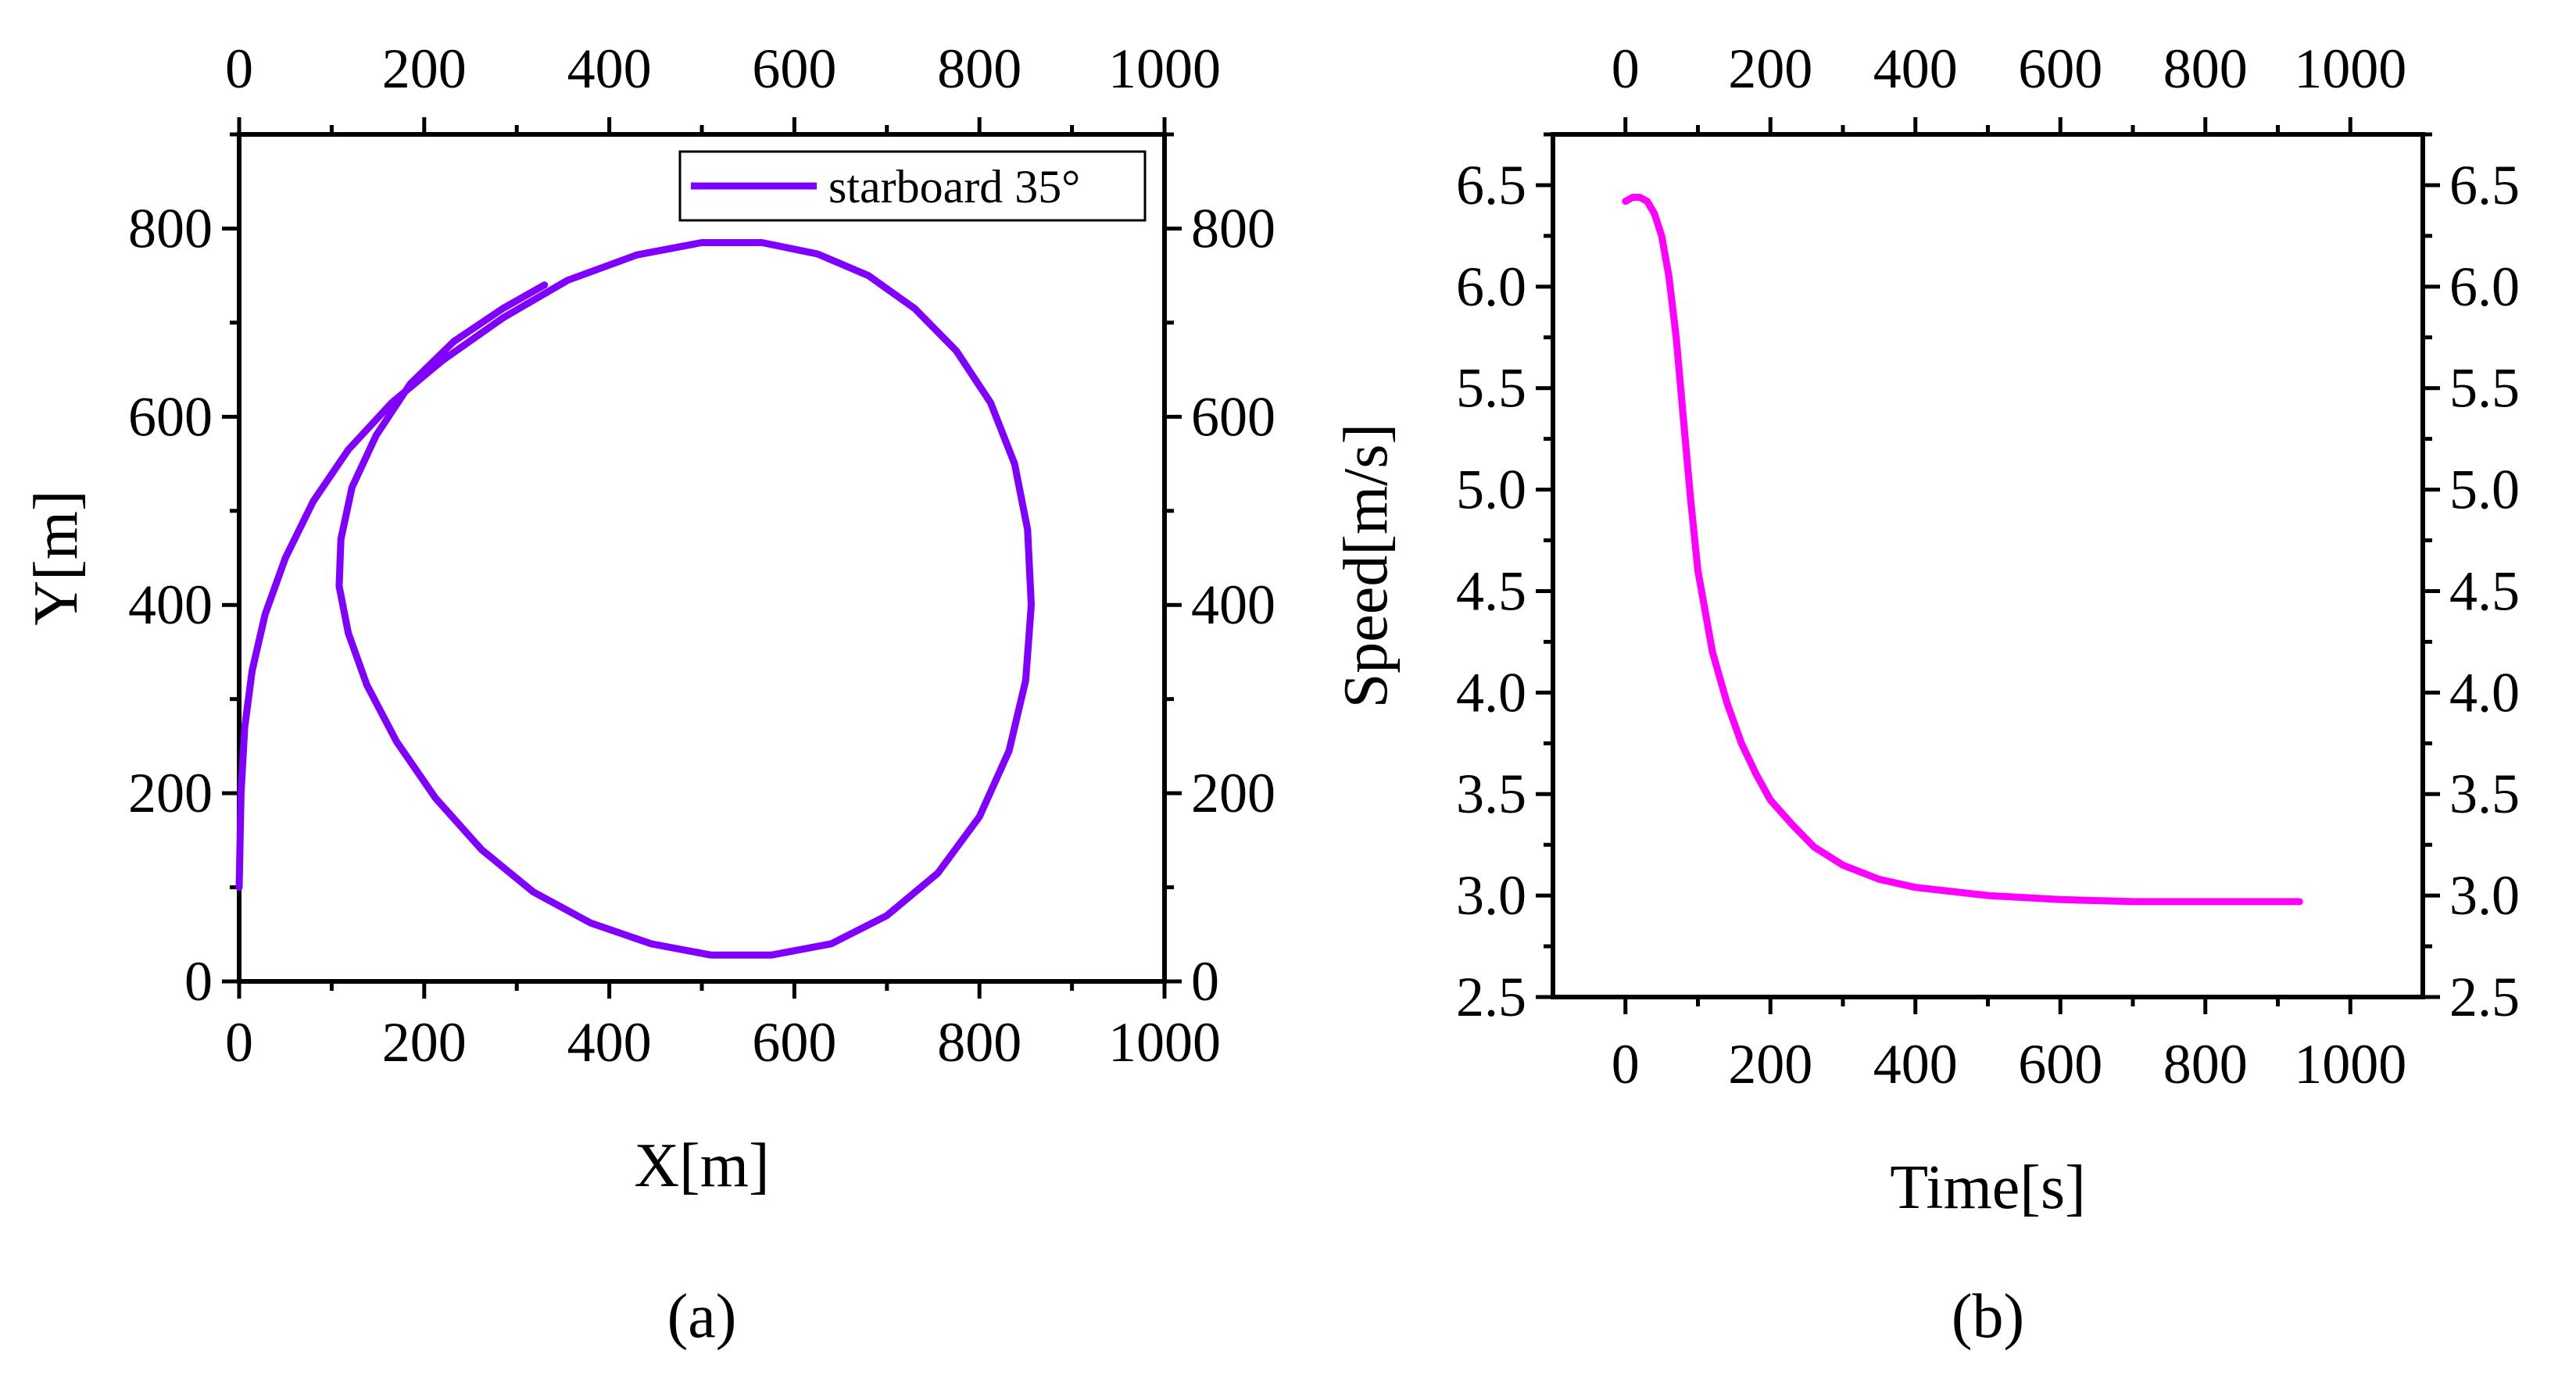 The image size is (2576, 1376). Describe the element at coordinates (2484, 794) in the screenshot. I see `y-tick-label-right: 3.5` at that location.